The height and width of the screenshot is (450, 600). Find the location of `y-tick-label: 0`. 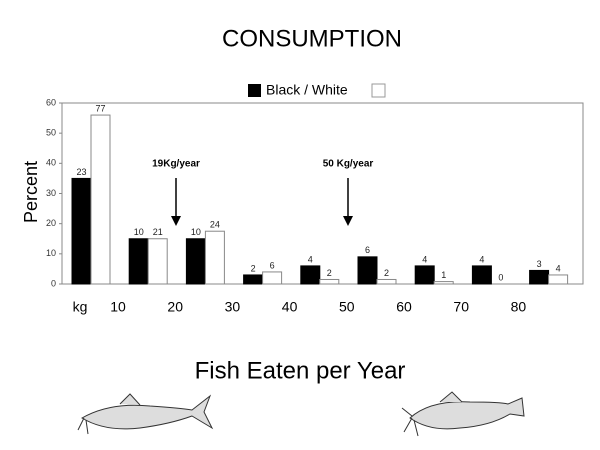

y-tick-label: 0 is located at coordinates (53, 283).